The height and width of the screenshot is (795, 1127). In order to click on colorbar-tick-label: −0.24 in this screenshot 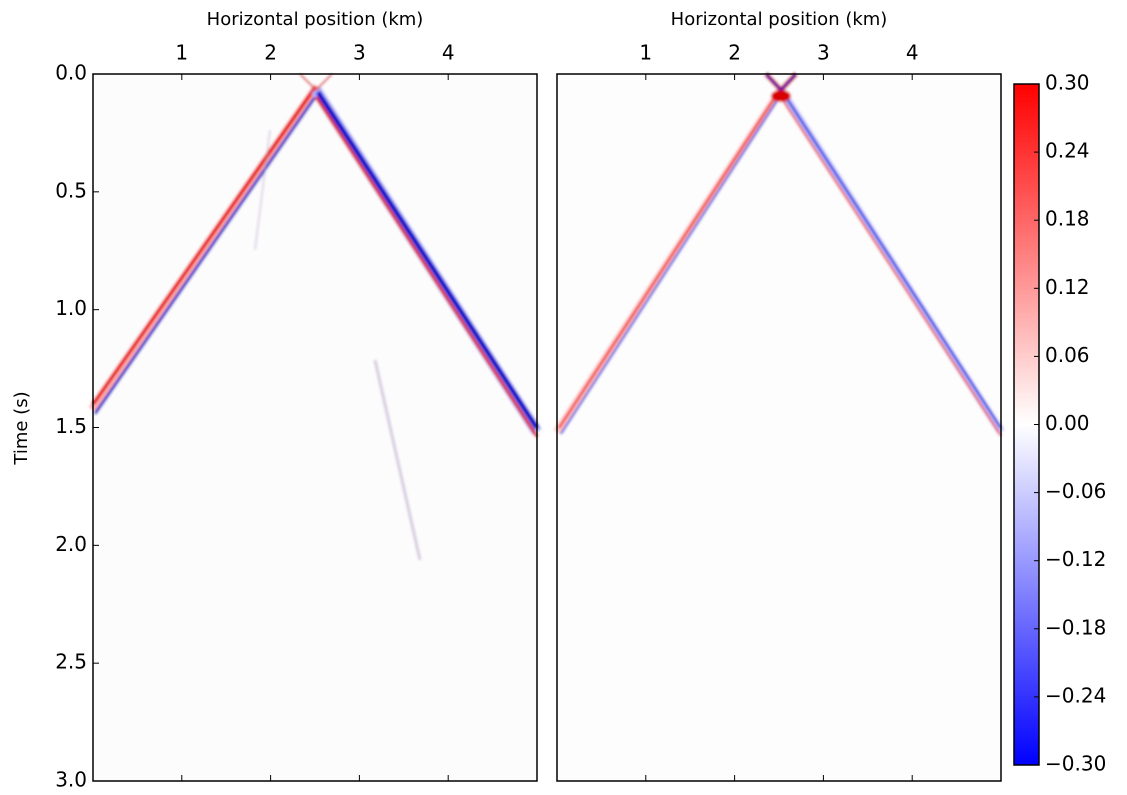, I will do `click(1075, 695)`.